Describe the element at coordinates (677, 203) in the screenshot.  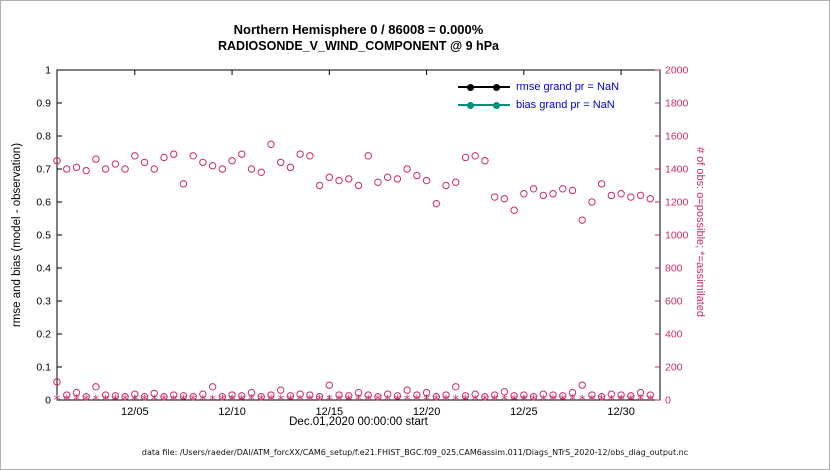
I see `svg-text: 1200` at that location.